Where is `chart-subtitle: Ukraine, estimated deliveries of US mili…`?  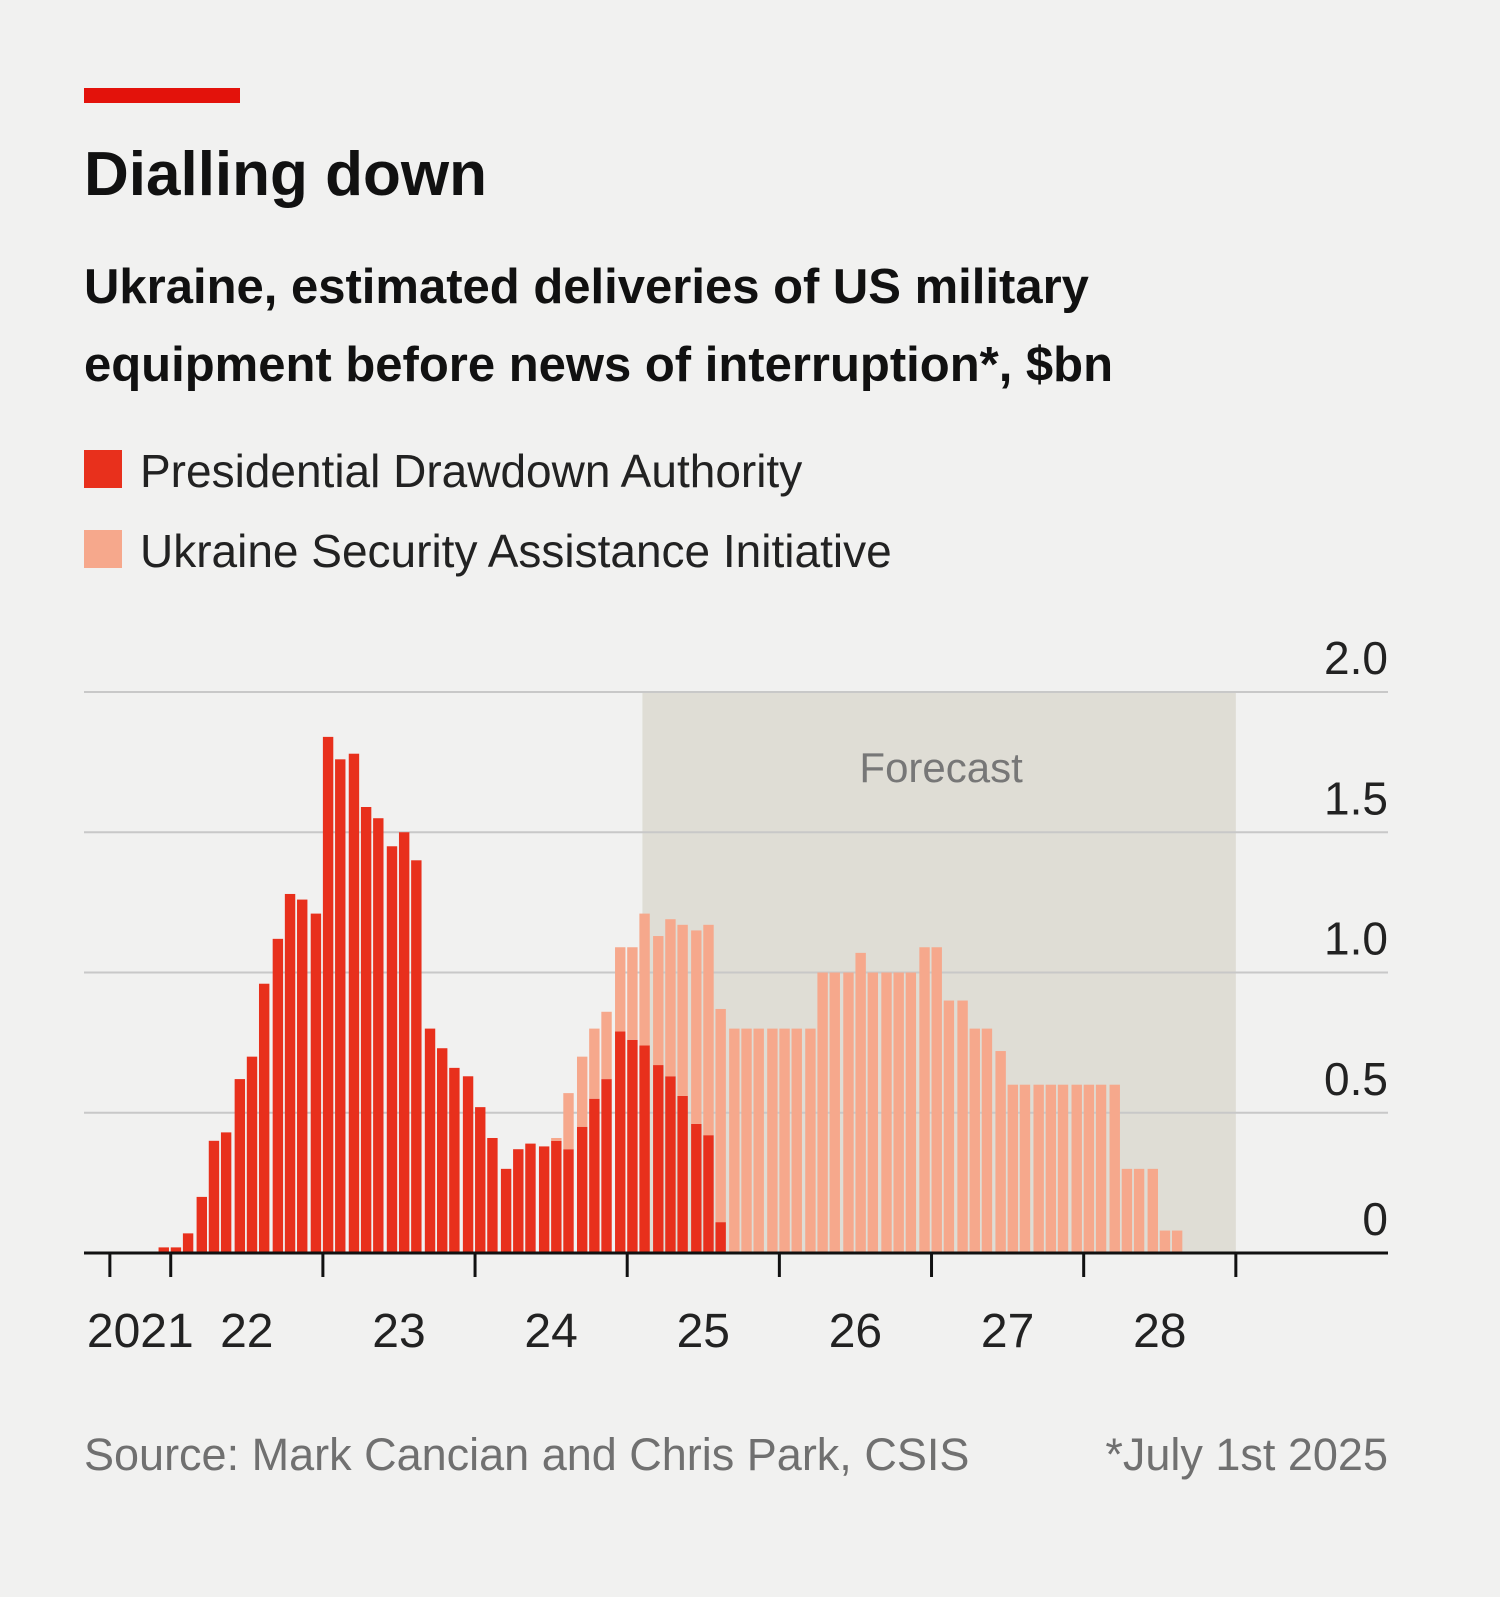
chart-subtitle: Ukraine, estimated deliveries of US mili… is located at coordinates (586, 287).